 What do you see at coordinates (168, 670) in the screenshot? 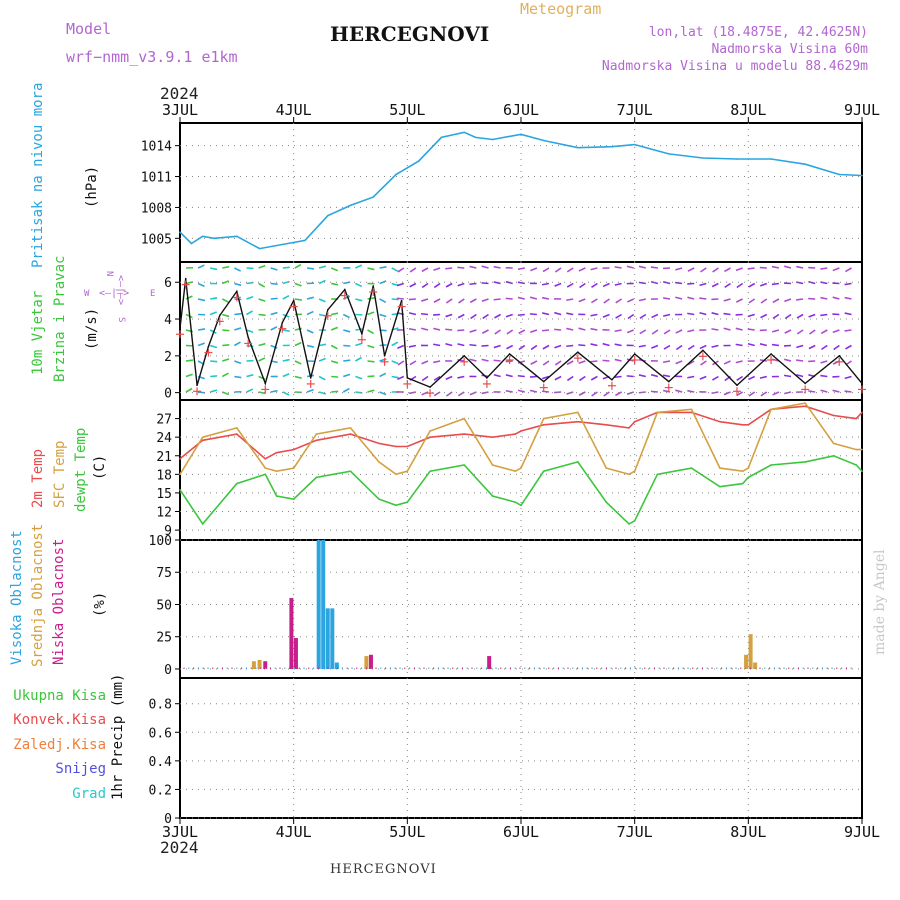
I see `cloud-ytick-label: 0` at bounding box center [168, 670].